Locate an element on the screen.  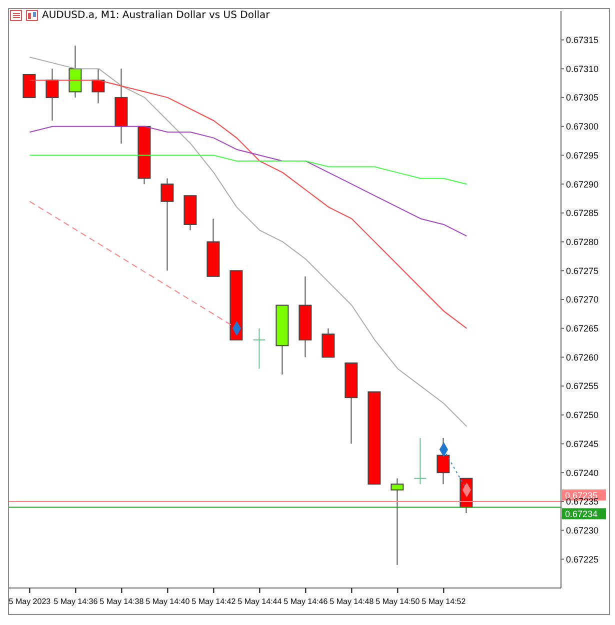
y-tick-label: 0.67250 is located at coordinates (582, 415).